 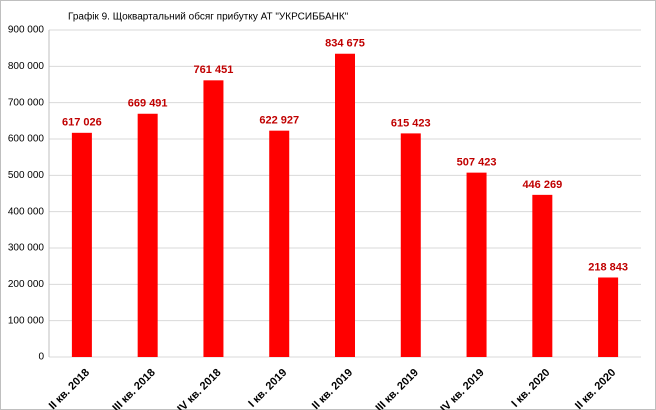 What do you see at coordinates (542, 185) in the screenshot?
I see `value-label: 446 269` at bounding box center [542, 185].